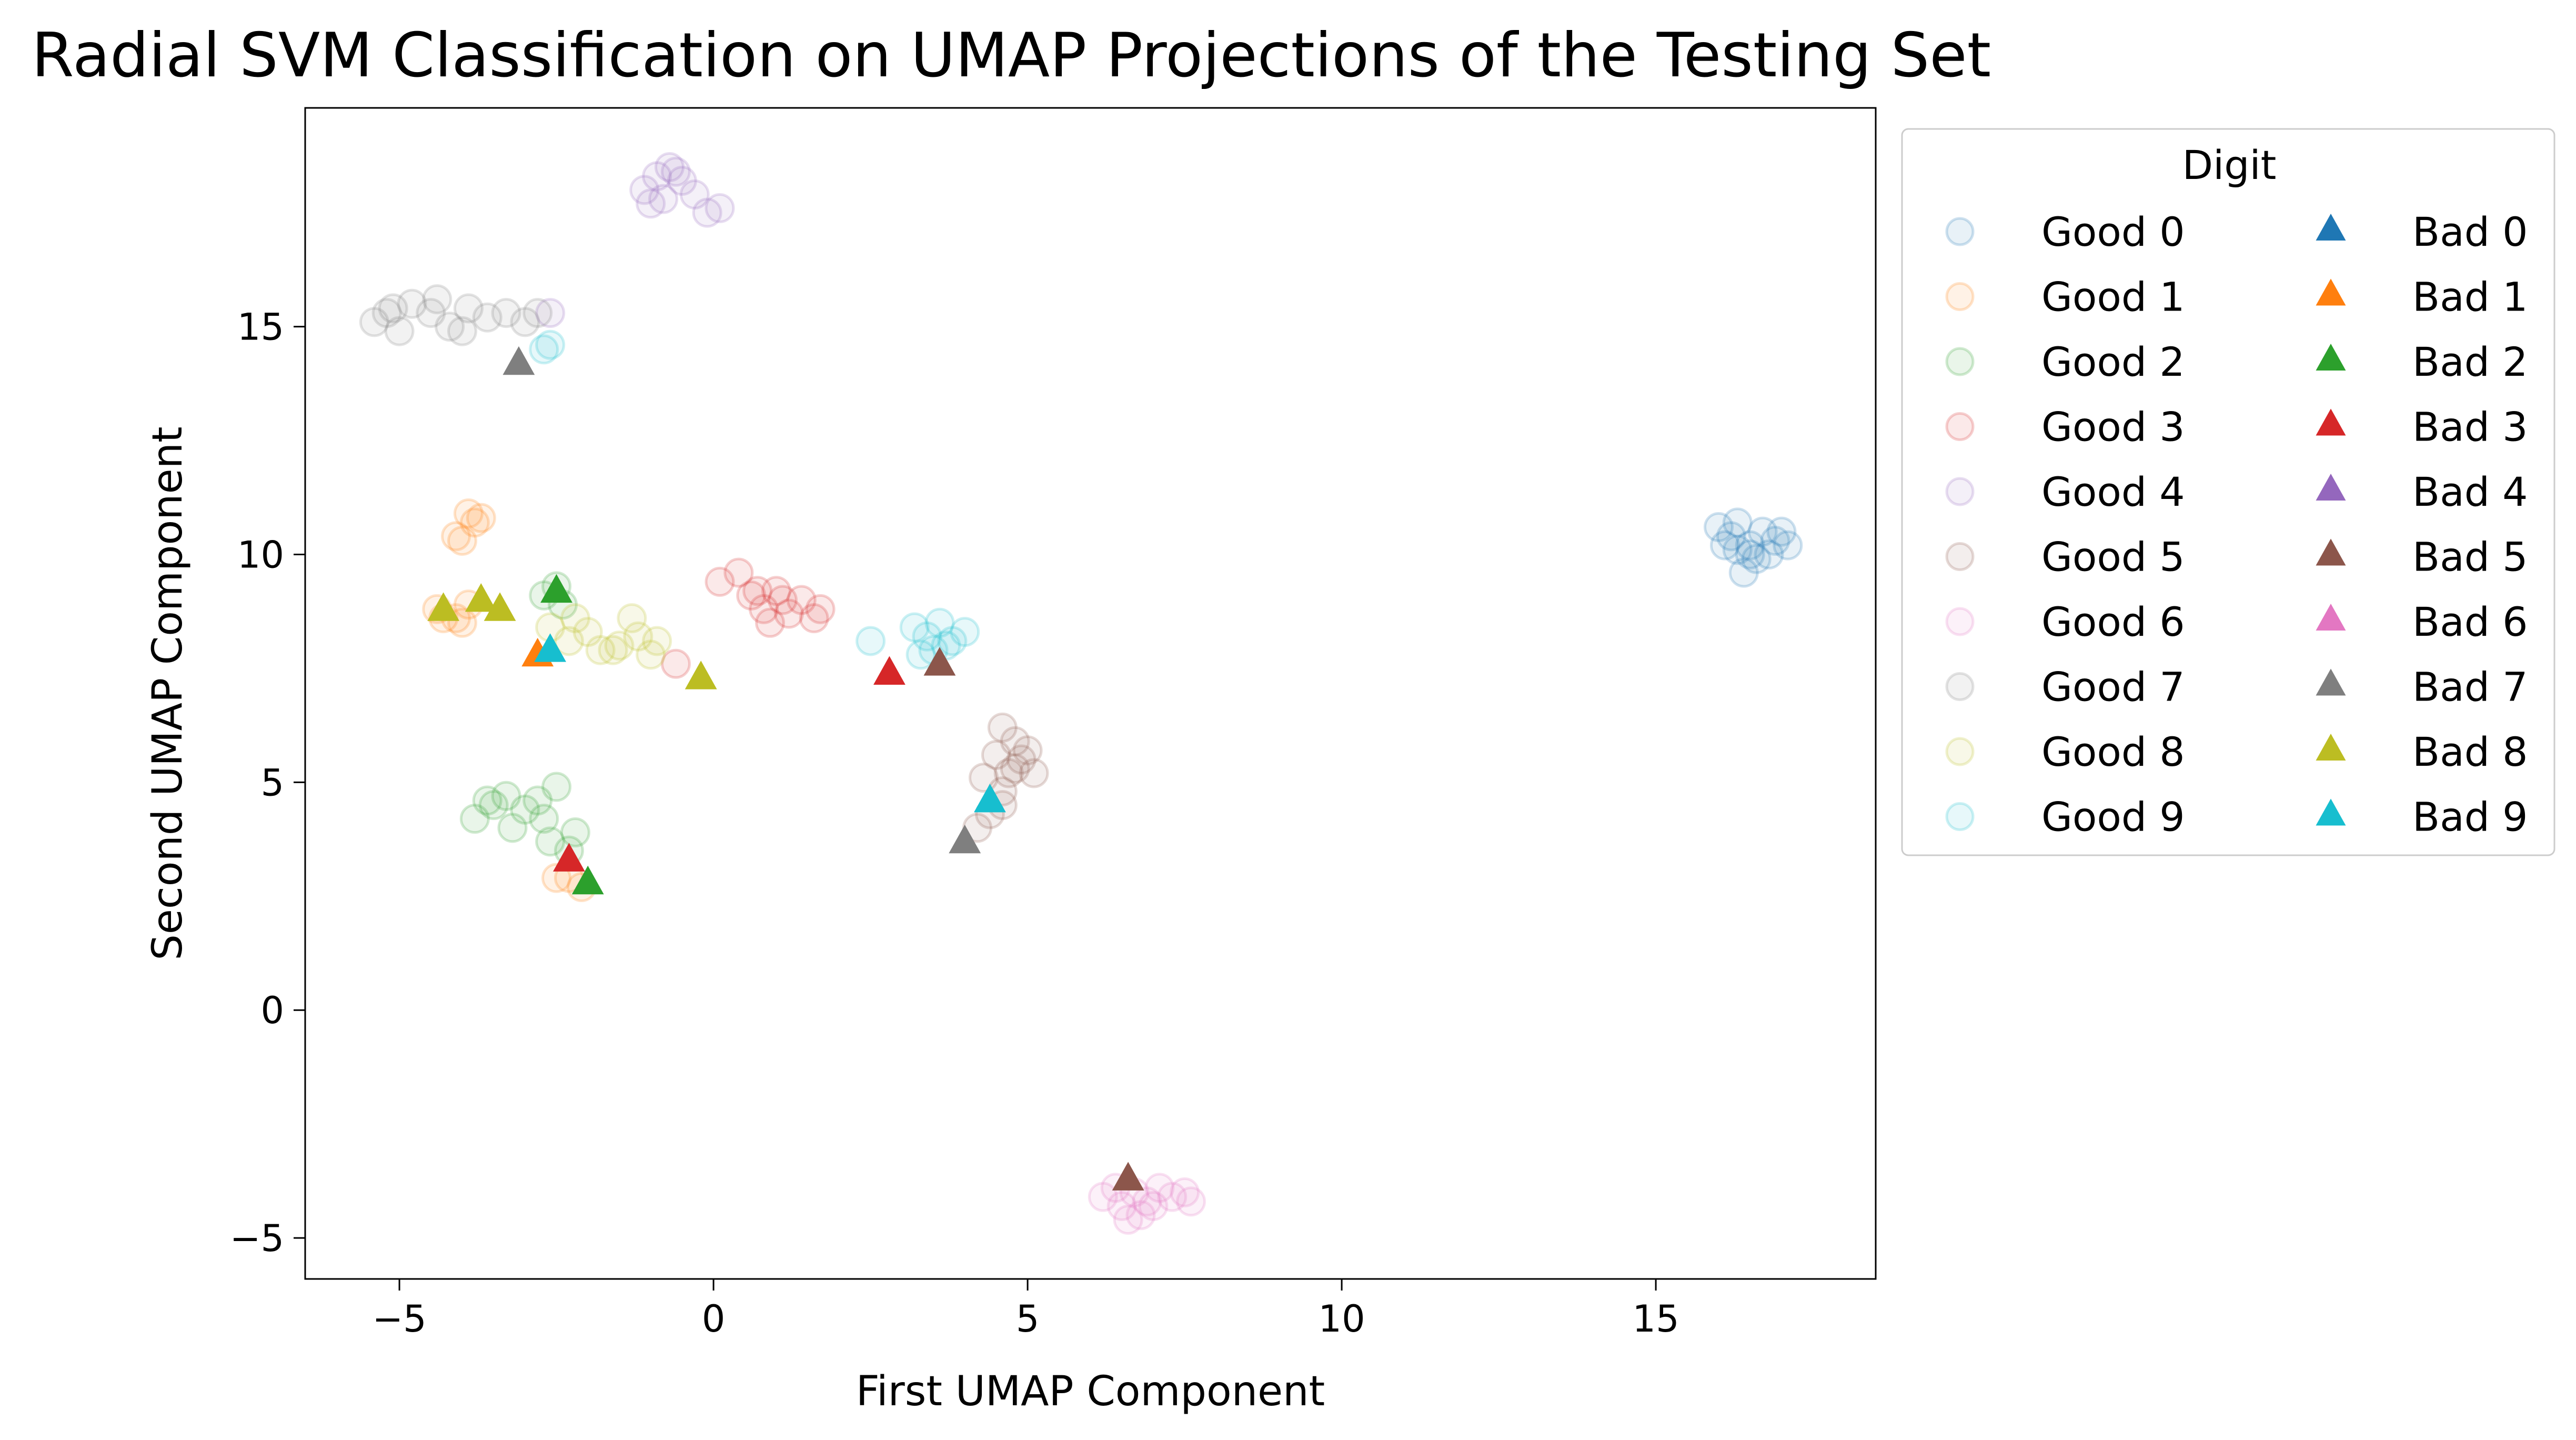 The height and width of the screenshot is (1440, 2576). What do you see at coordinates (2113, 751) in the screenshot?
I see `legend-label: Good 8` at bounding box center [2113, 751].